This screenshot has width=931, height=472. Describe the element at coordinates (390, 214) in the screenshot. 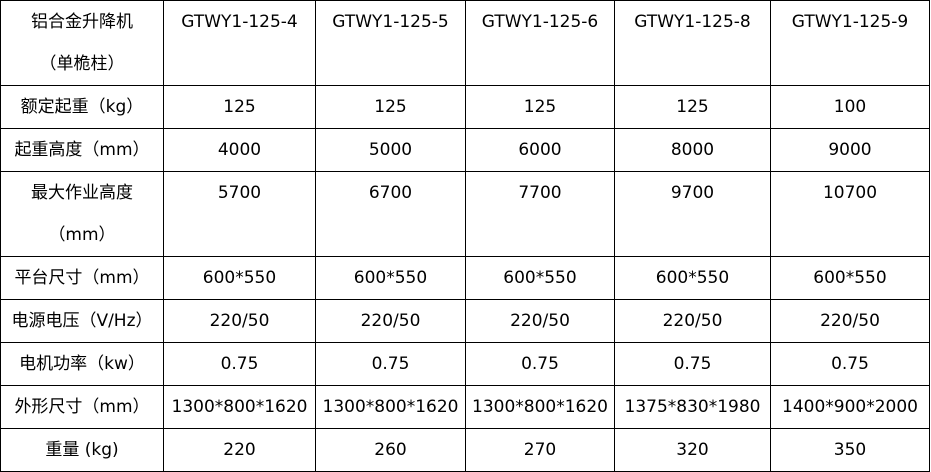

I see `spec-value: 6700` at that location.